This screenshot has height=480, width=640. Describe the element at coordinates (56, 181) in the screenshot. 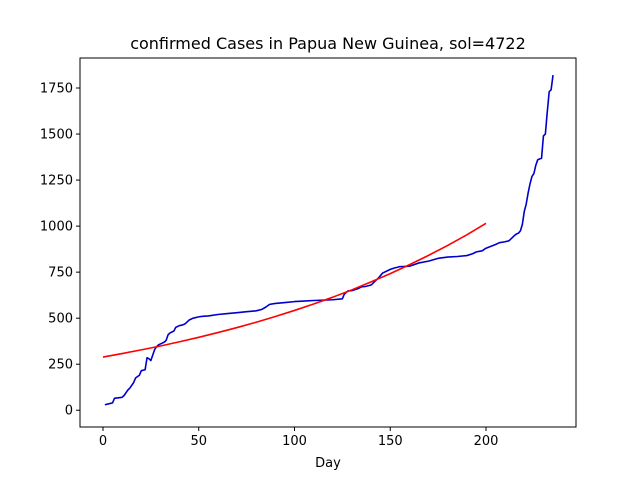

I see `y-tick-label: 1250` at that location.